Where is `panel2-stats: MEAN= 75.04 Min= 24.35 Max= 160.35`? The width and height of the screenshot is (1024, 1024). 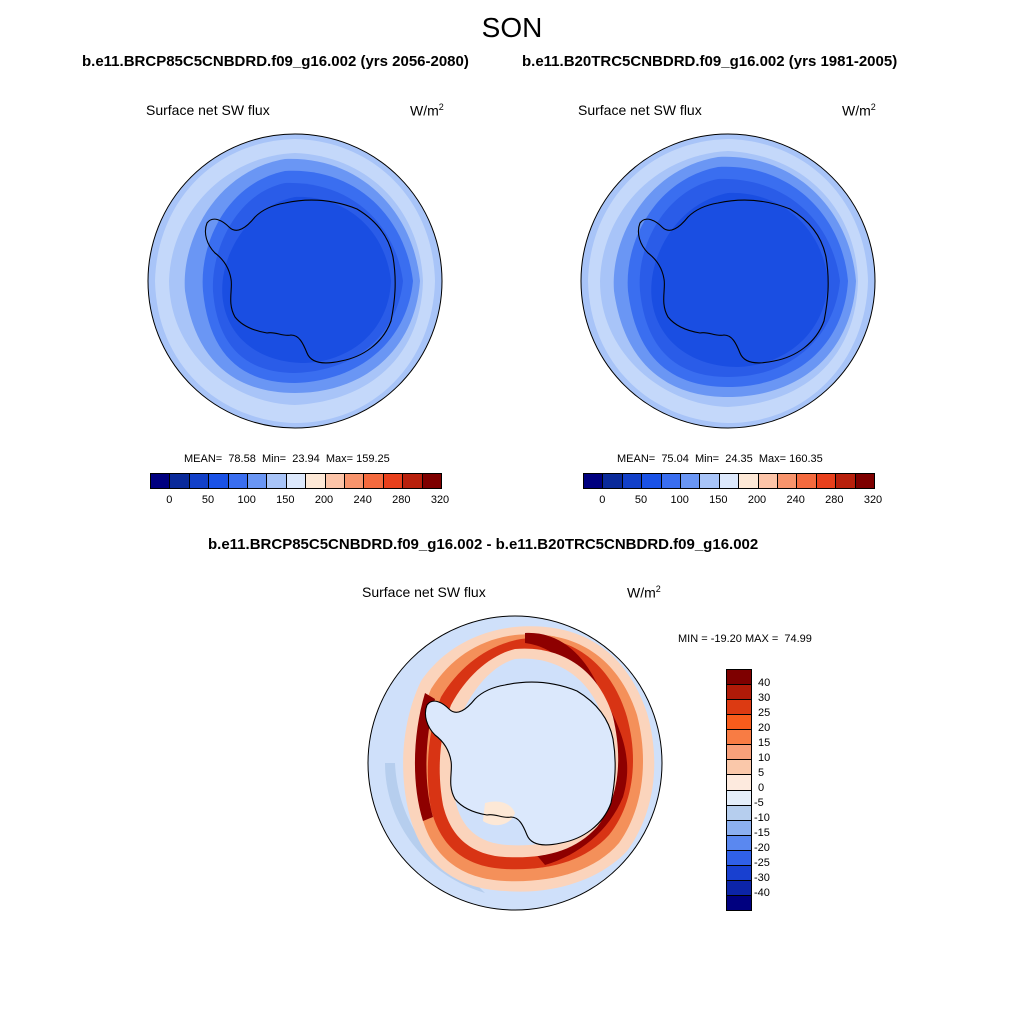
panel2-stats: MEAN= 75.04 Min= 24.35 Max= 160.35 is located at coordinates (720, 459).